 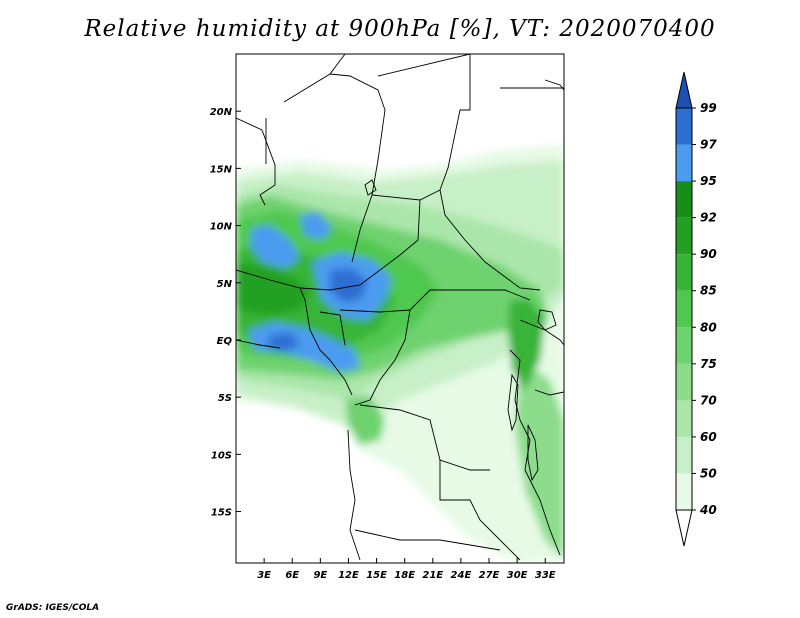 What do you see at coordinates (275, 246) in the screenshot?
I see `rh-core-west` at bounding box center [275, 246].